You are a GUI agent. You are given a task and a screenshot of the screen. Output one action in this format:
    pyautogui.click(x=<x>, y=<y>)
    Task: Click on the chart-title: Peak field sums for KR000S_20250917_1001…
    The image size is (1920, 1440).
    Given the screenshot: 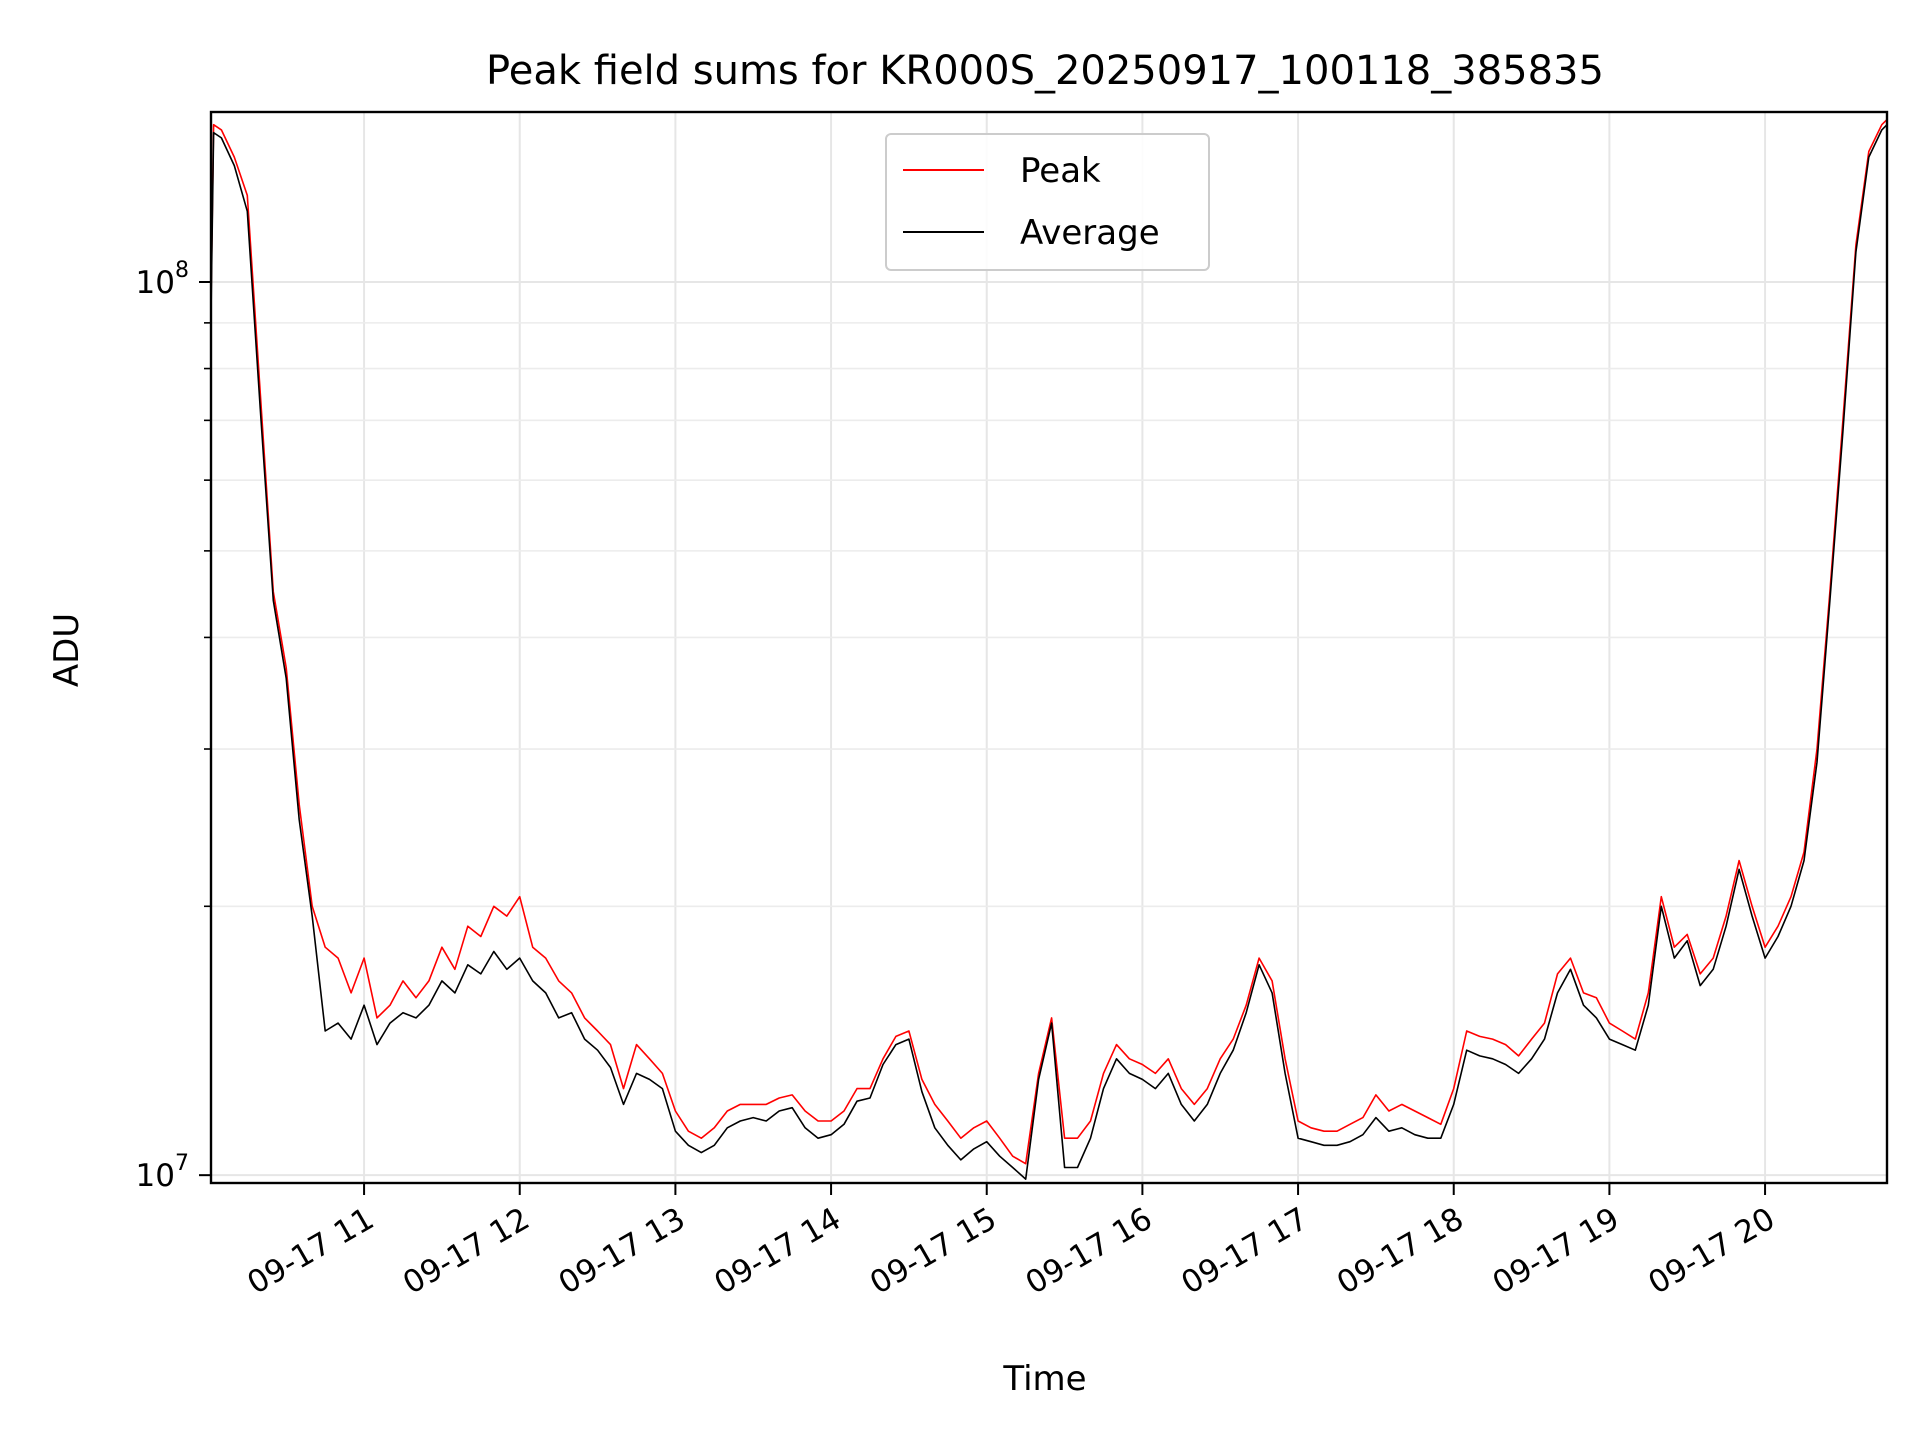 What is the action you would take?
    pyautogui.click(x=1045, y=71)
    